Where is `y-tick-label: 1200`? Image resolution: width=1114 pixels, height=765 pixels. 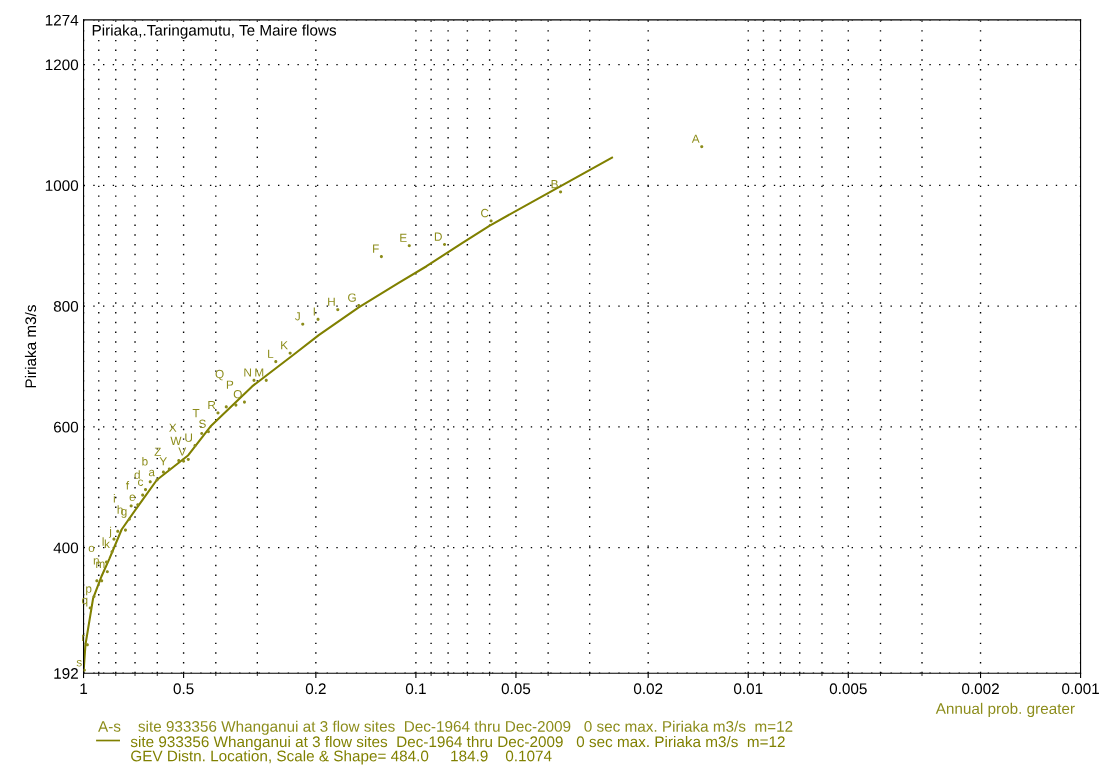 y-tick-label: 1200 is located at coordinates (62, 65).